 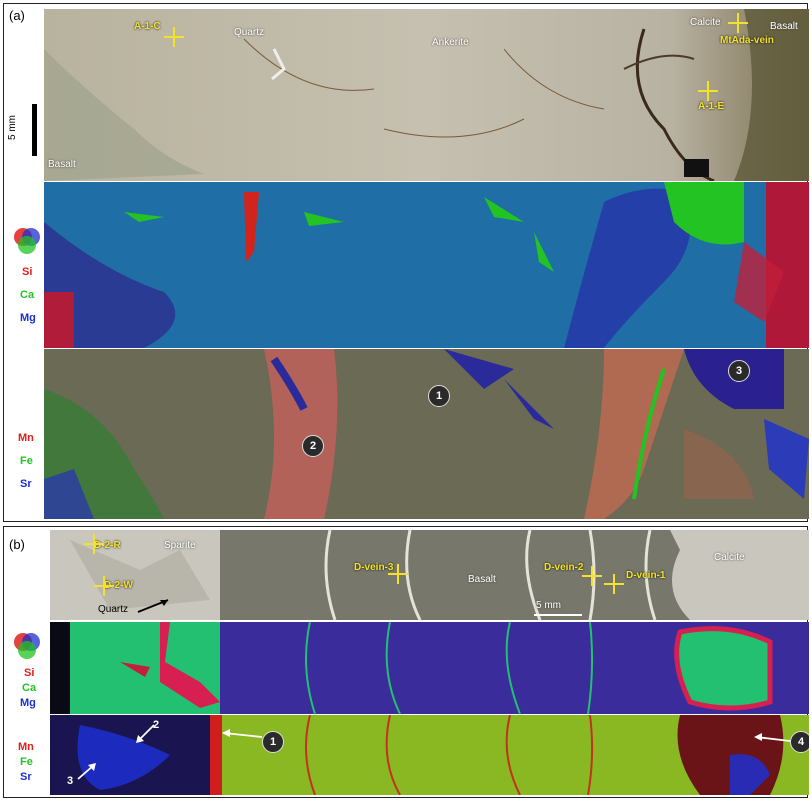 What do you see at coordinates (147, 26) in the screenshot?
I see `spot-label-a1c: A-1-C` at bounding box center [147, 26].